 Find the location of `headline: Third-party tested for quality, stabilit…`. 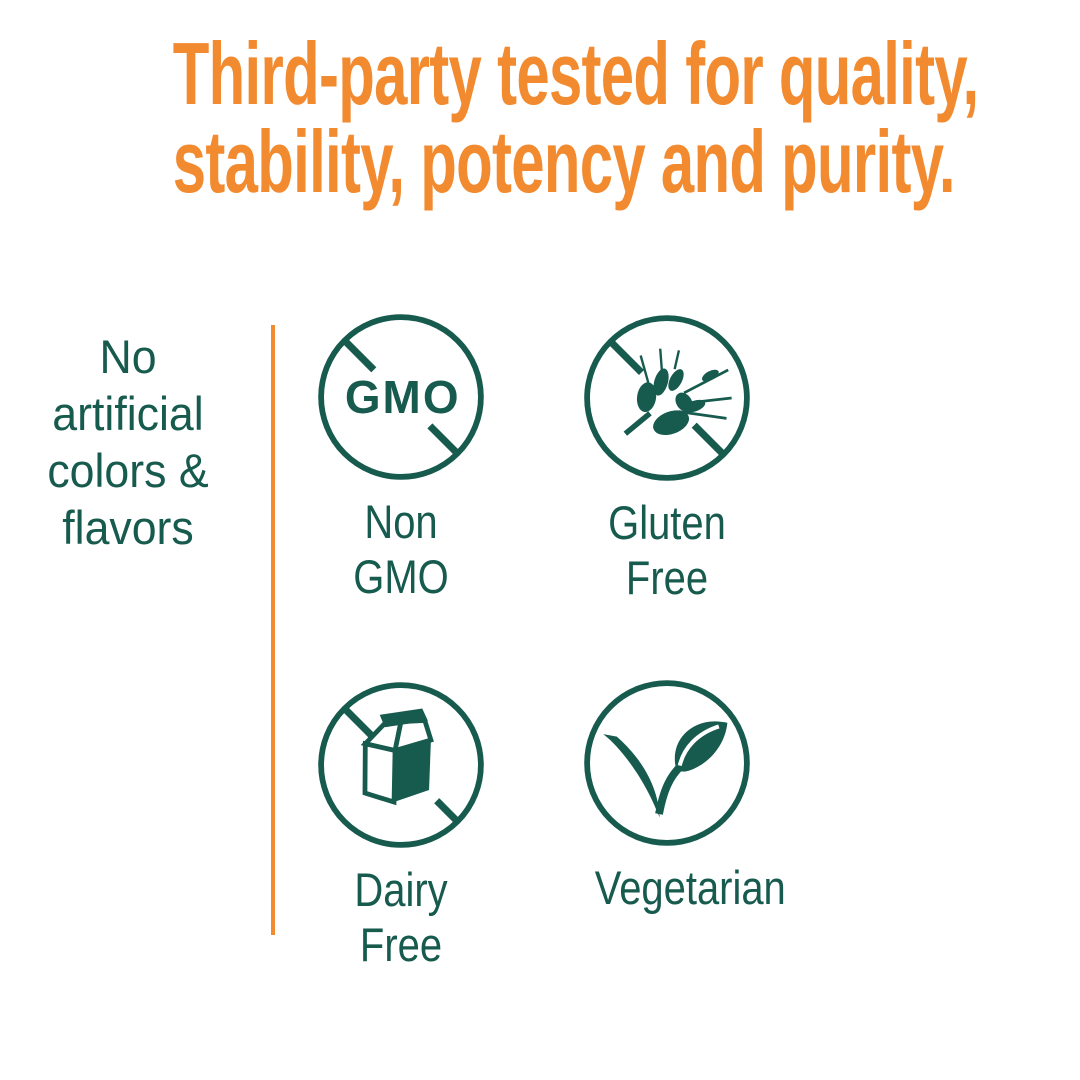

headline: Third-party tested for quality, stabilit… is located at coordinates (575, 117).